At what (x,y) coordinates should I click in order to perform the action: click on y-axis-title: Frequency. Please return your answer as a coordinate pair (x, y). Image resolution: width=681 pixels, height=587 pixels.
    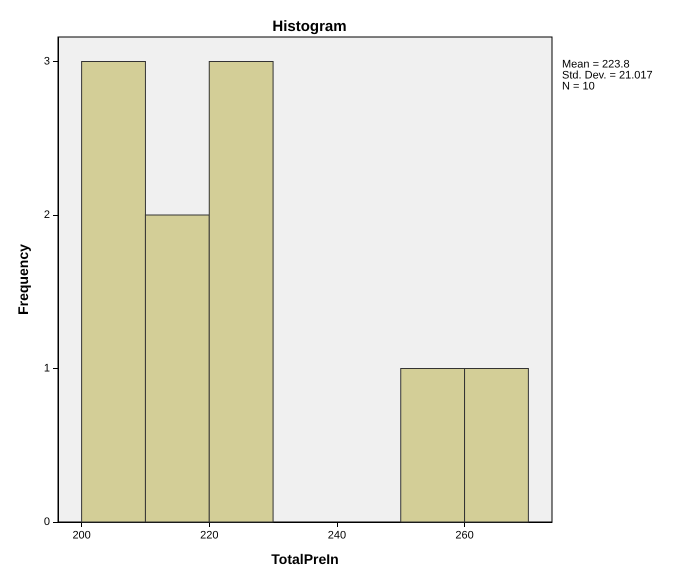
    Looking at the image, I should click on (23, 279).